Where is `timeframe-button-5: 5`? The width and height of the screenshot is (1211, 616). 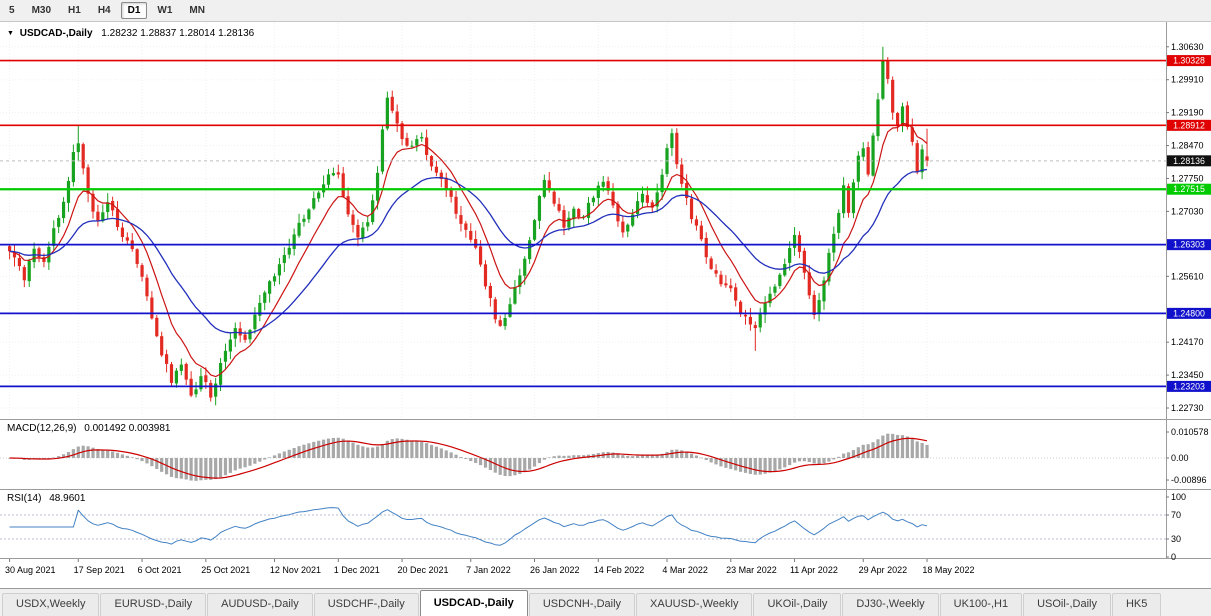
timeframe-button-5: 5 is located at coordinates (12, 10).